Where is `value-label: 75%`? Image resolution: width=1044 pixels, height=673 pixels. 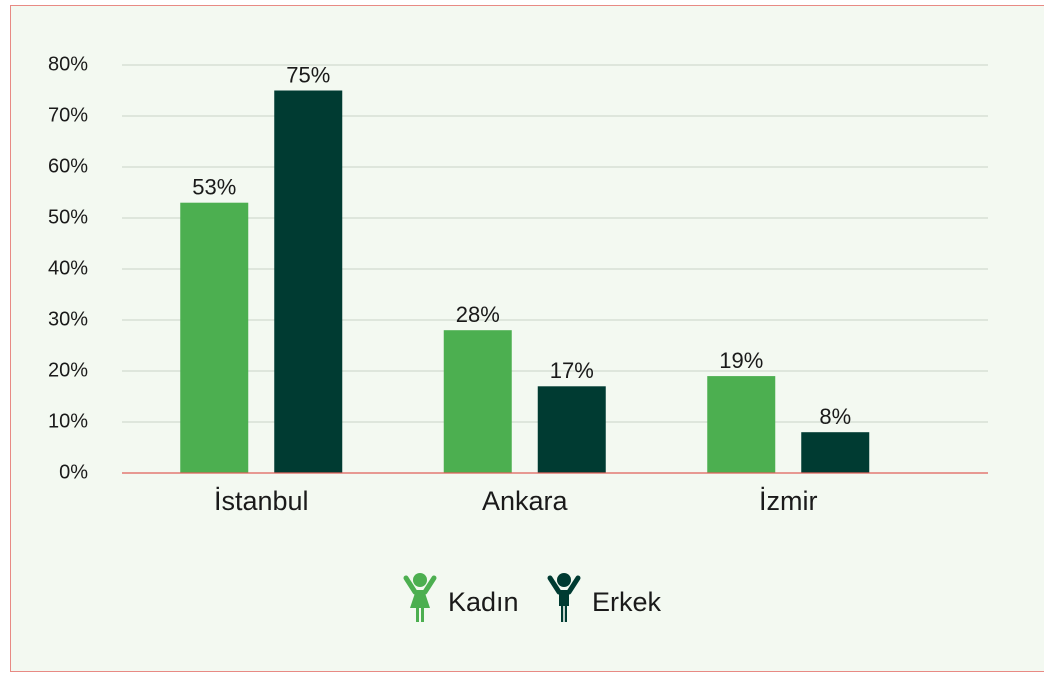 value-label: 75% is located at coordinates (308, 74).